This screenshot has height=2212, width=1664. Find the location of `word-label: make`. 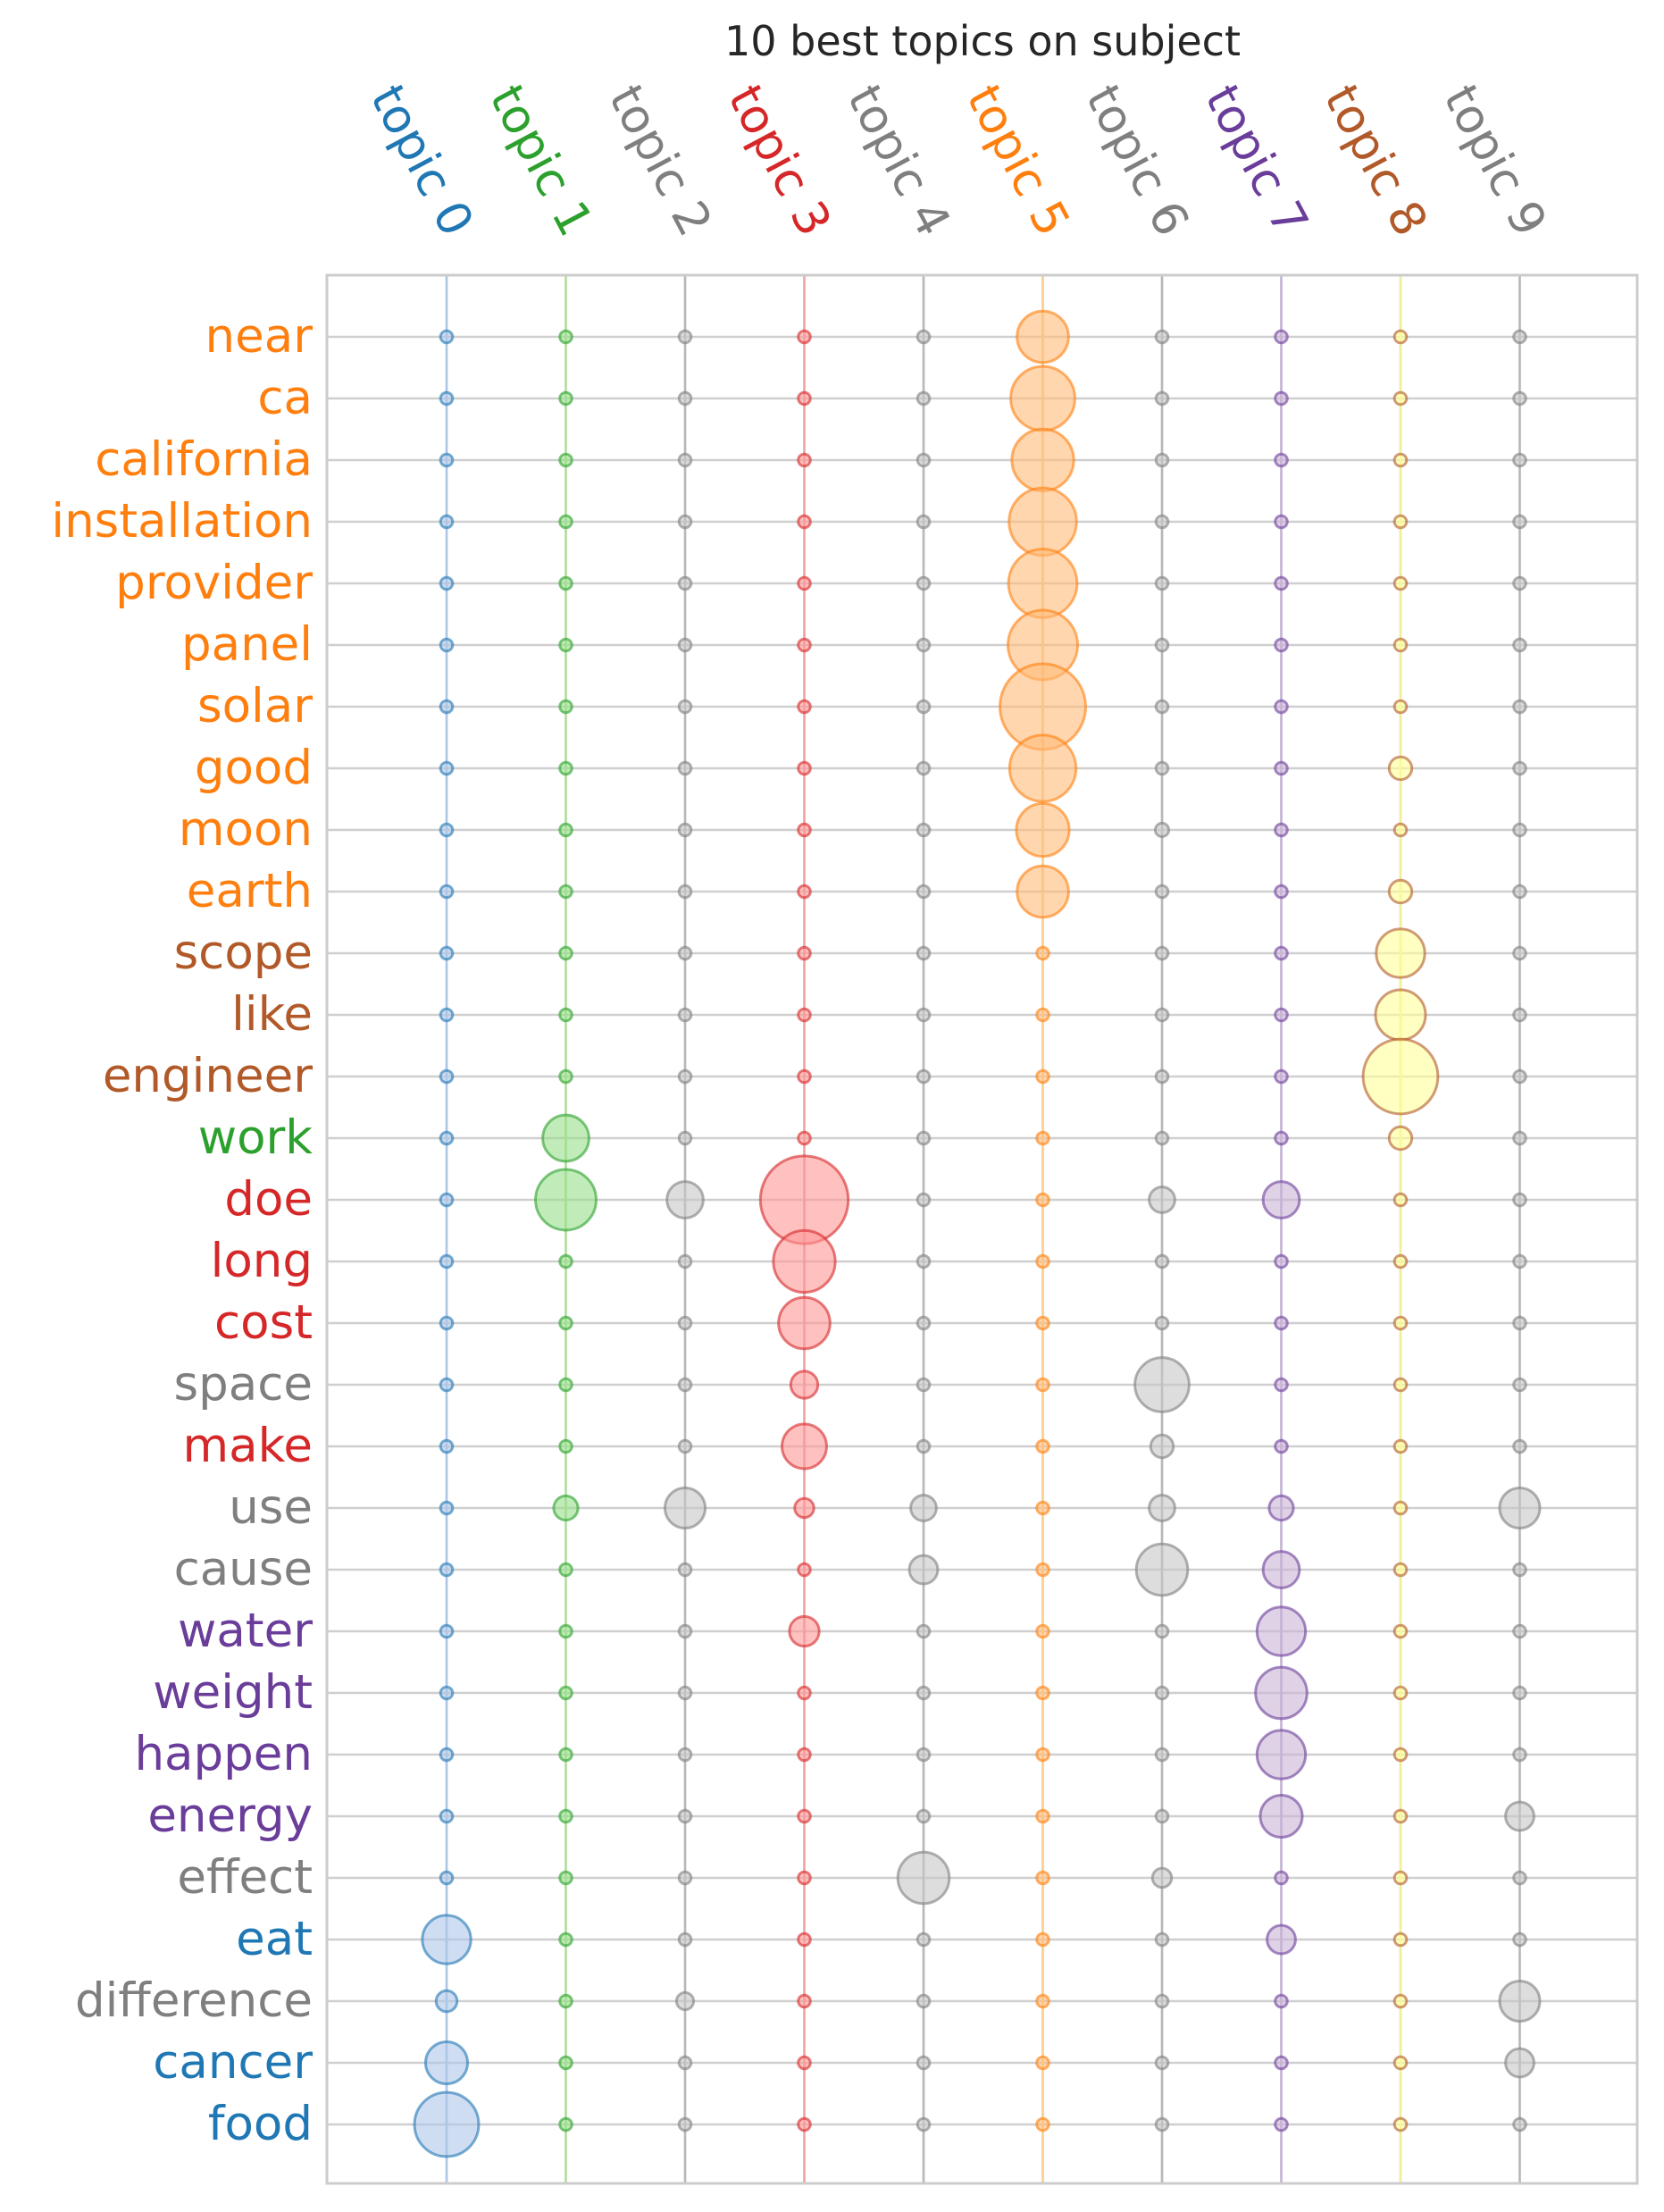

word-label: make is located at coordinates (248, 1446).